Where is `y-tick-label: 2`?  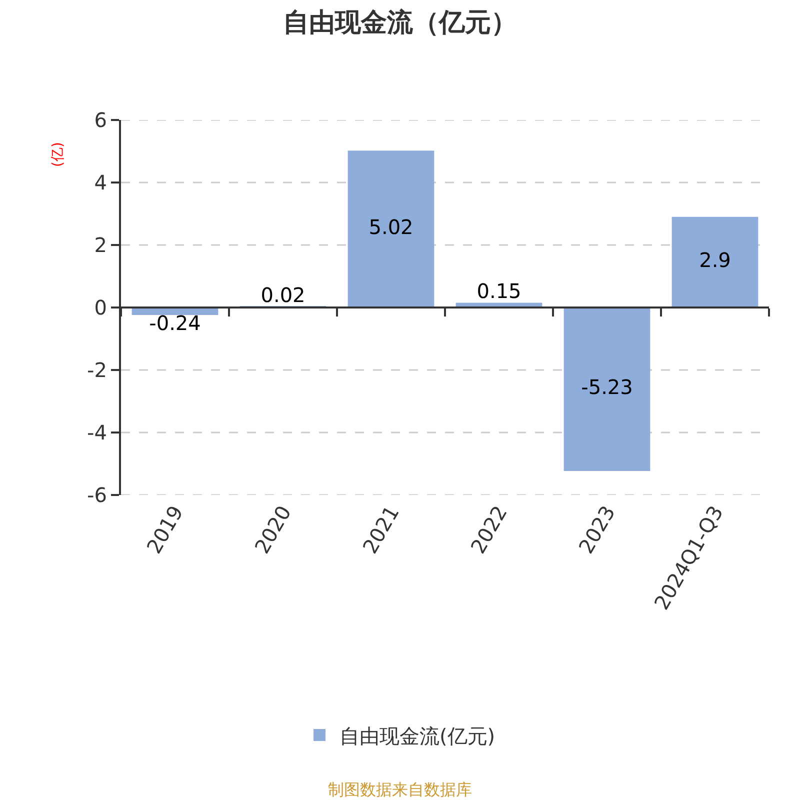
y-tick-label: 2 is located at coordinates (100, 245).